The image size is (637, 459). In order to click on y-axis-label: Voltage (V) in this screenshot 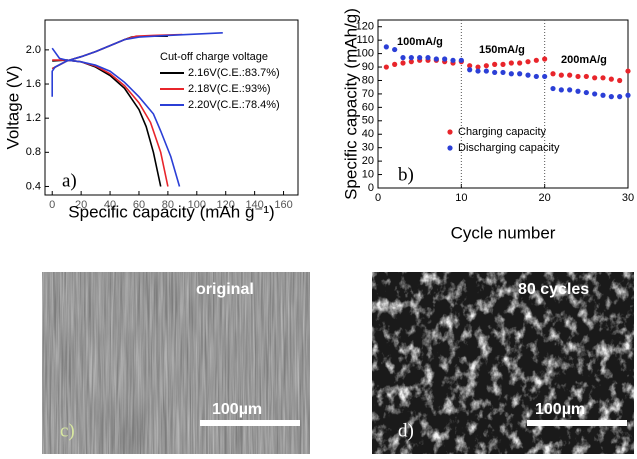, I will do `click(12, 107)`.